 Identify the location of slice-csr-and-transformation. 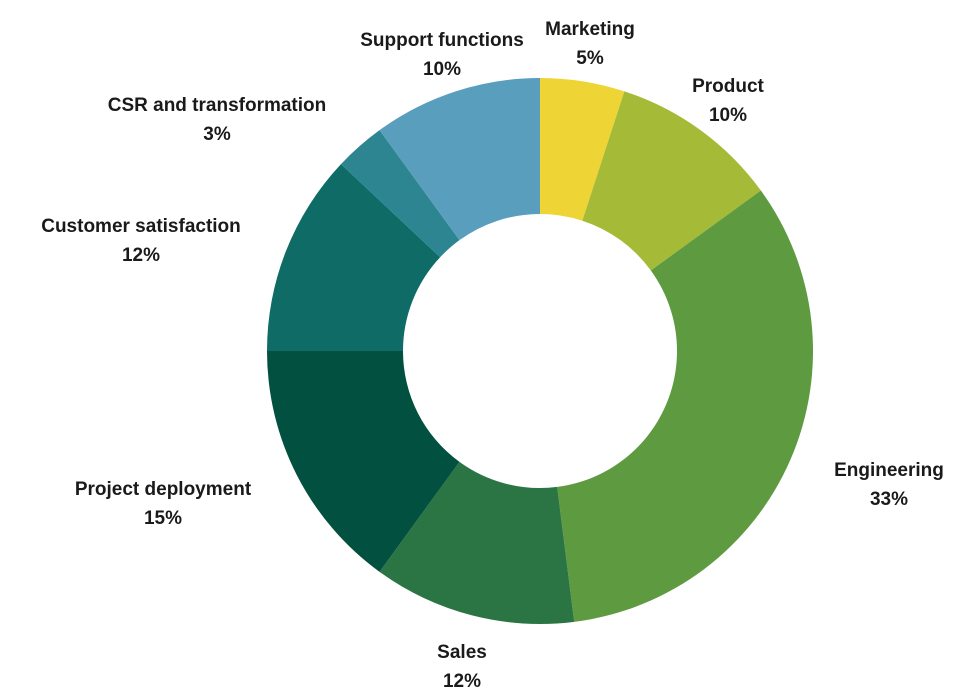
(400, 194).